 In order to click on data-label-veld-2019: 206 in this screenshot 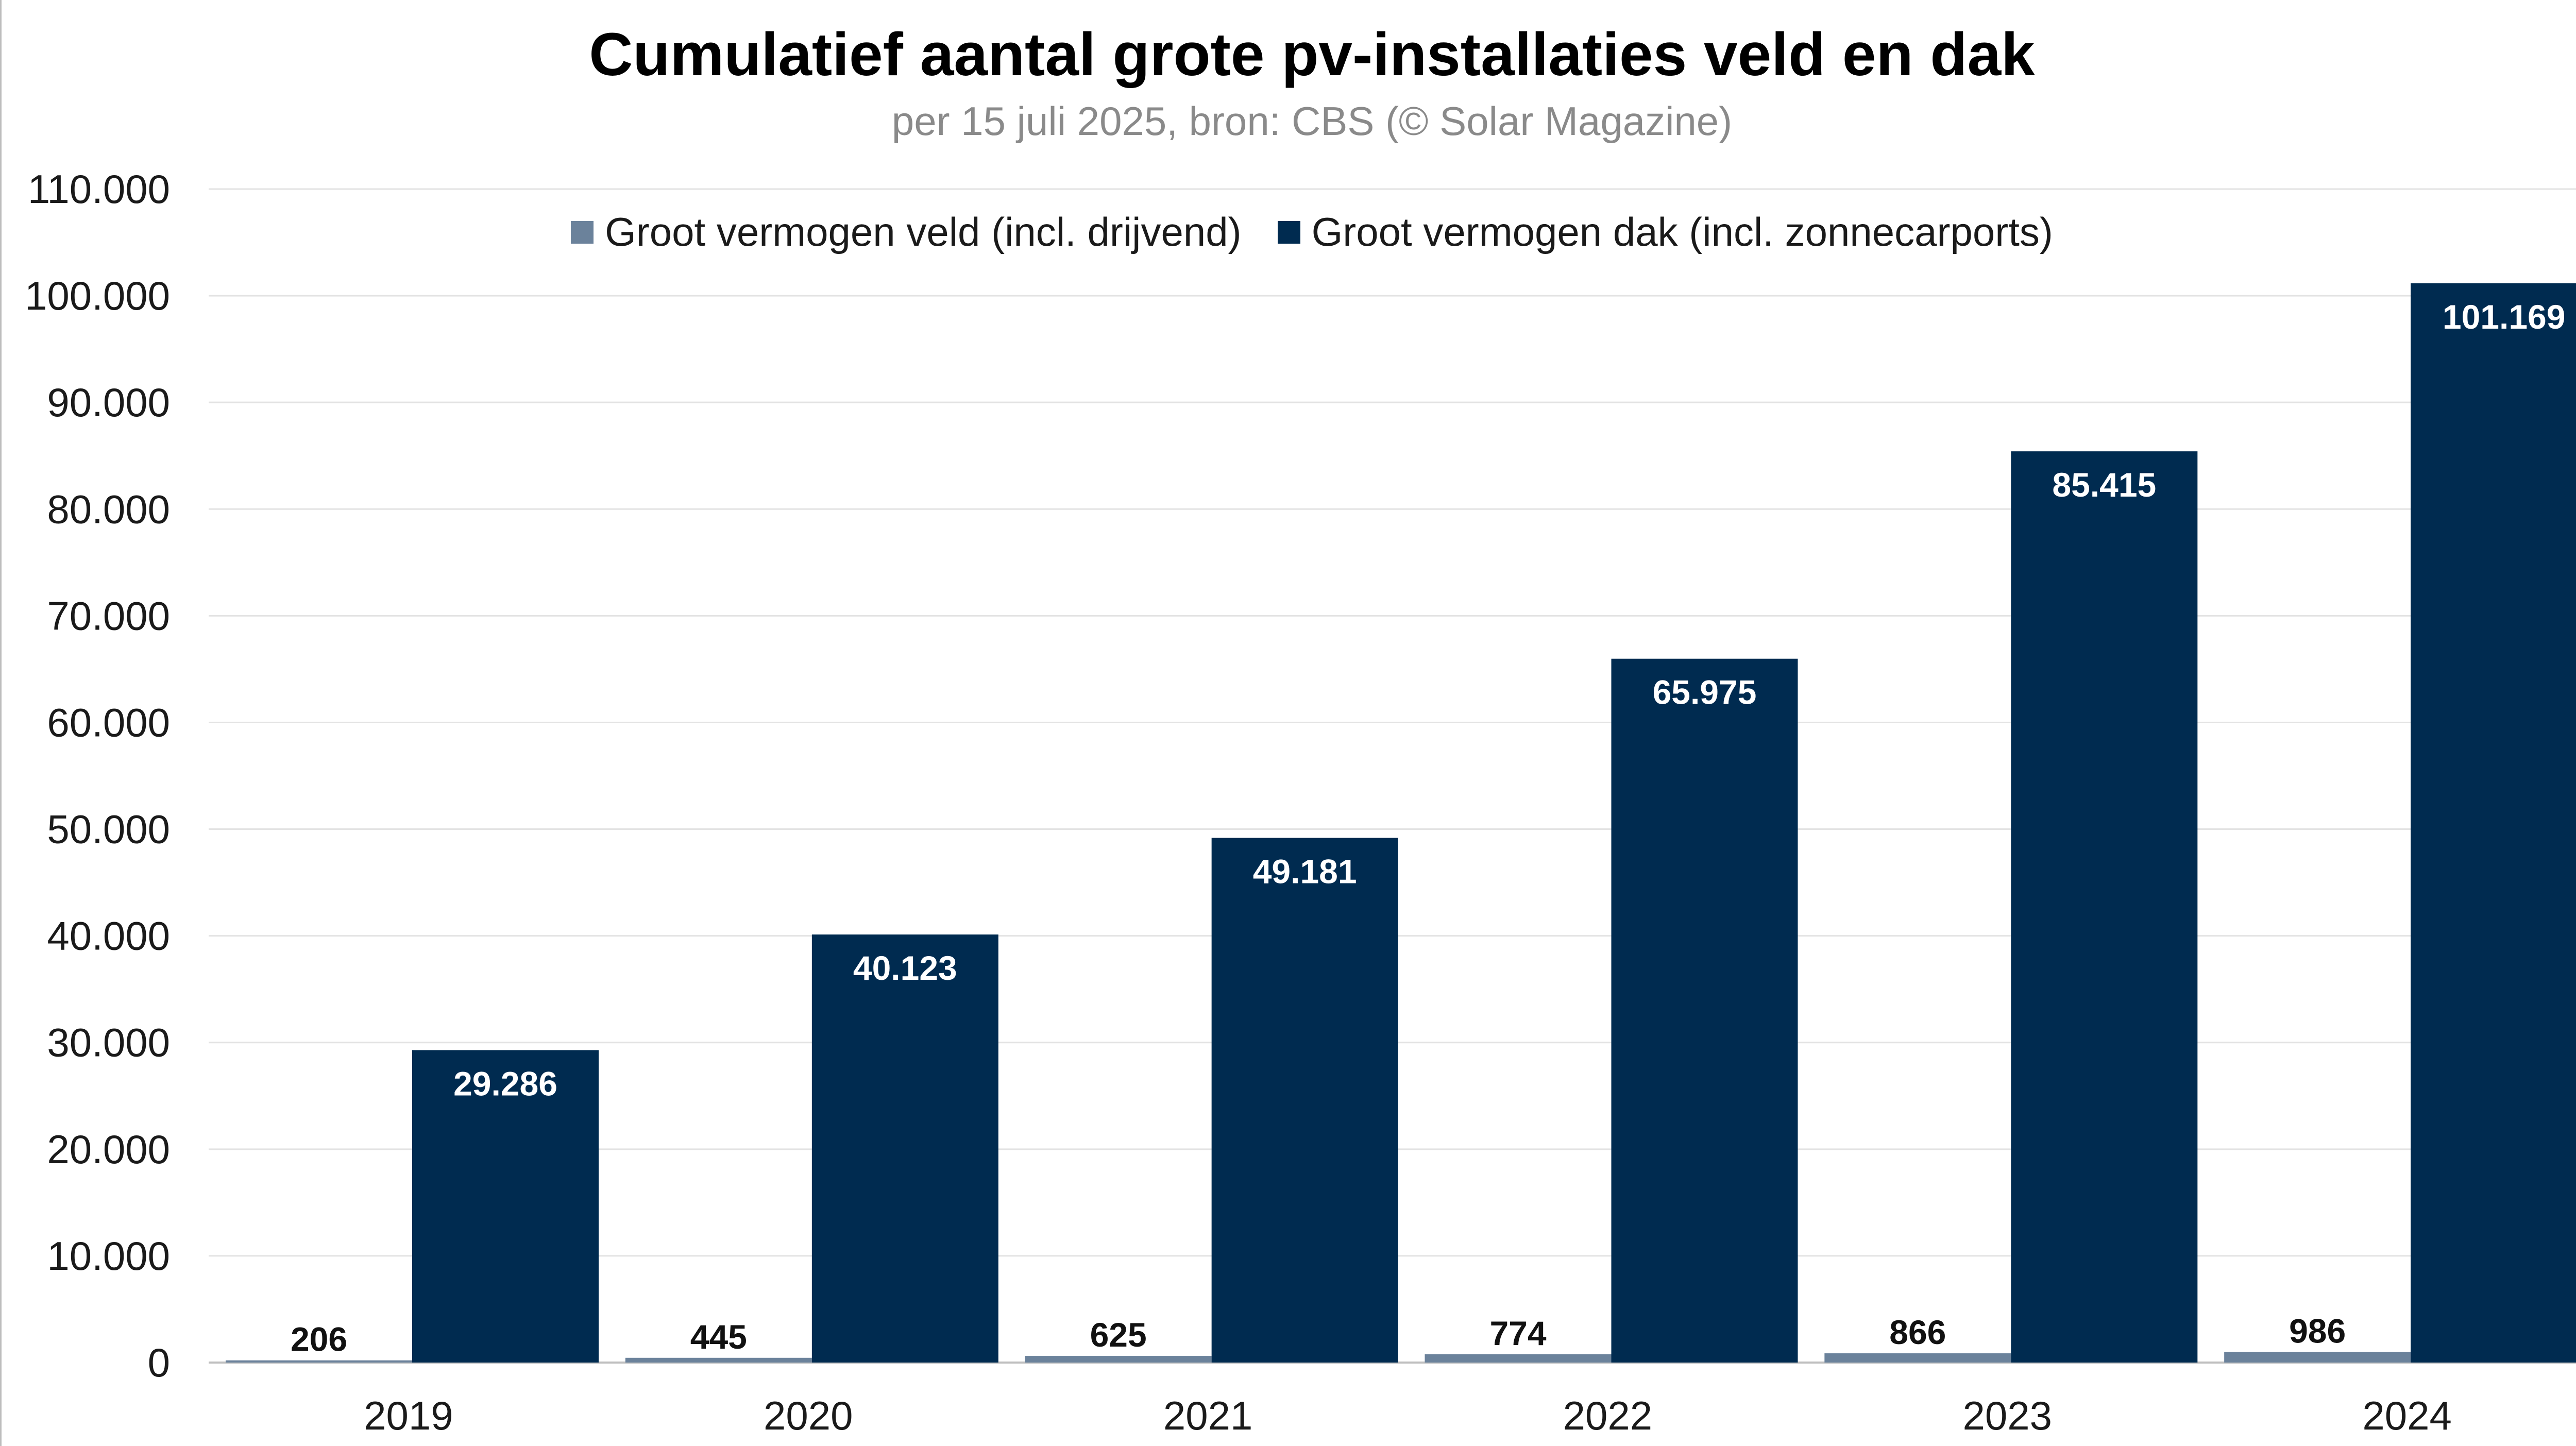, I will do `click(319, 1339)`.